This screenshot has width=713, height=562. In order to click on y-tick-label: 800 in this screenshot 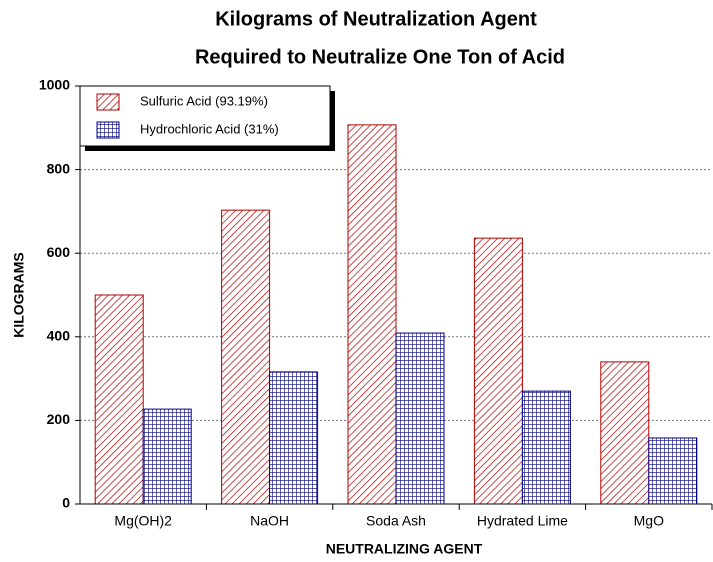, I will do `click(59, 168)`.